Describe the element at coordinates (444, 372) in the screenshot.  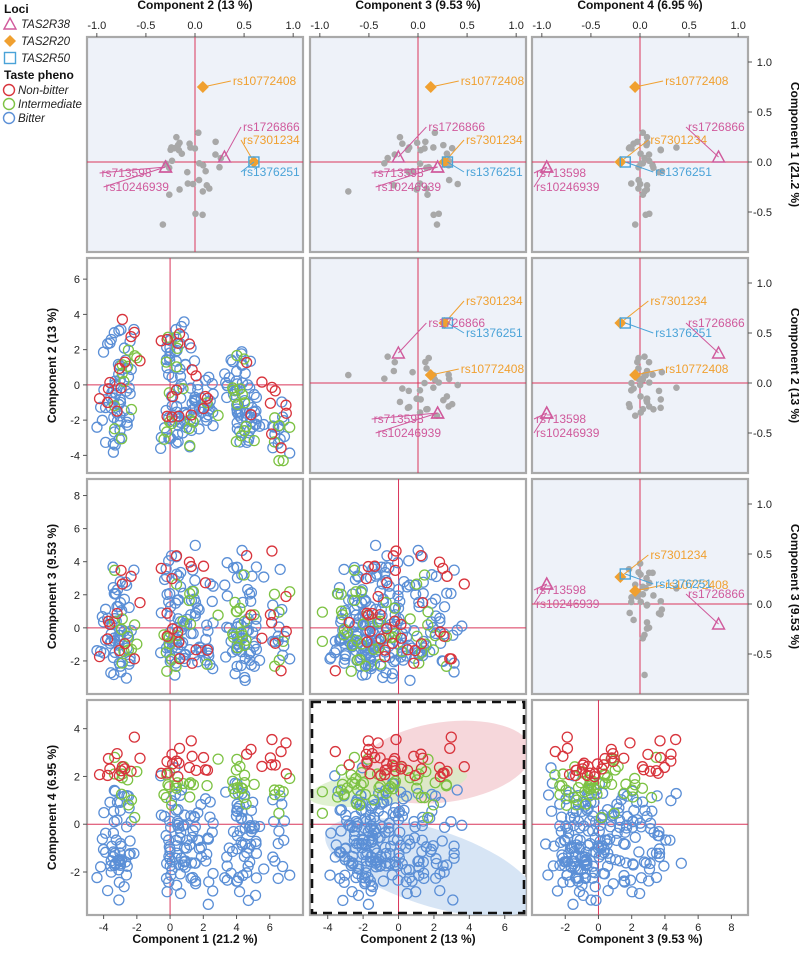
I see `loading-rs10772408-leader` at that location.